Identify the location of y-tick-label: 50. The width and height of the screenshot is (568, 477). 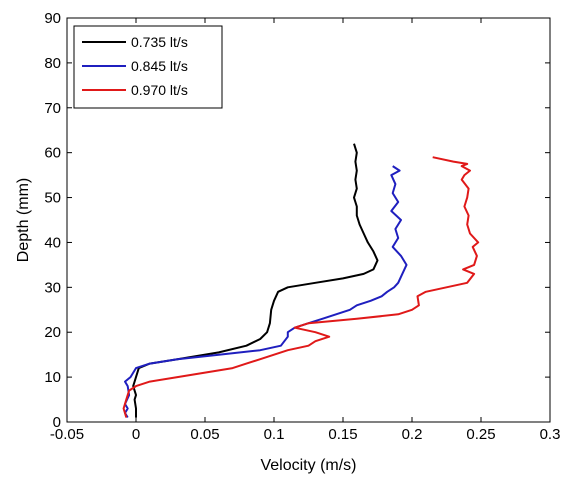
(52, 198).